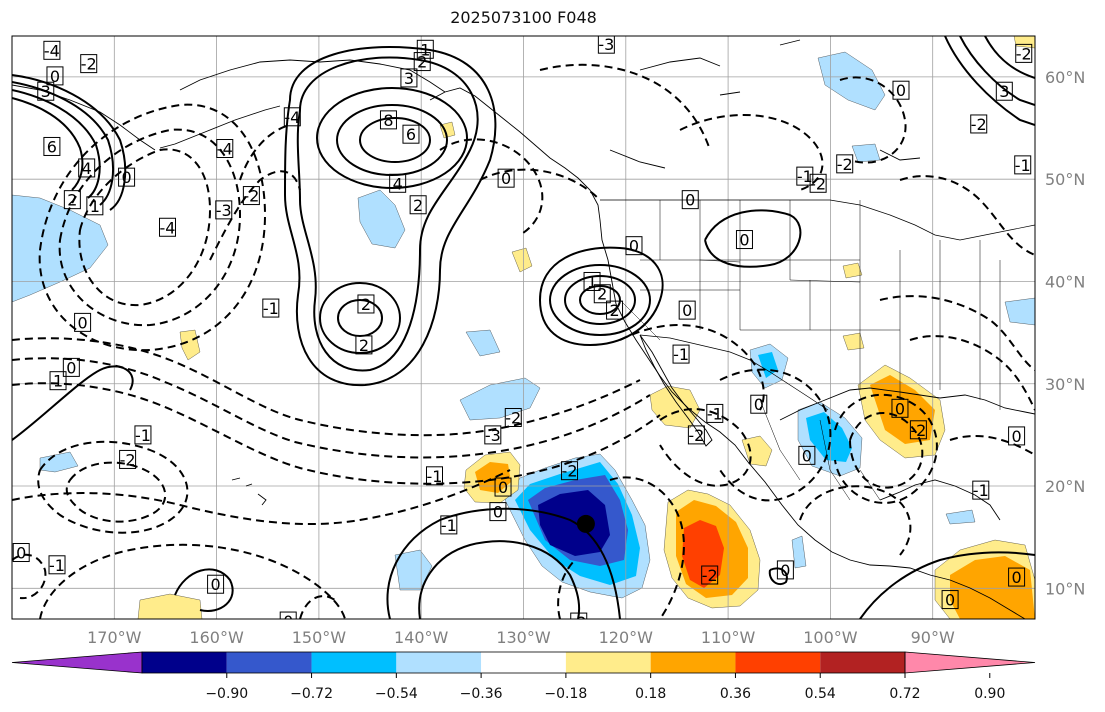 Image resolution: width=1105 pixels, height=712 pixels. What do you see at coordinates (421, 637) in the screenshot?
I see `lon-tick-label: 140°W` at bounding box center [421, 637].